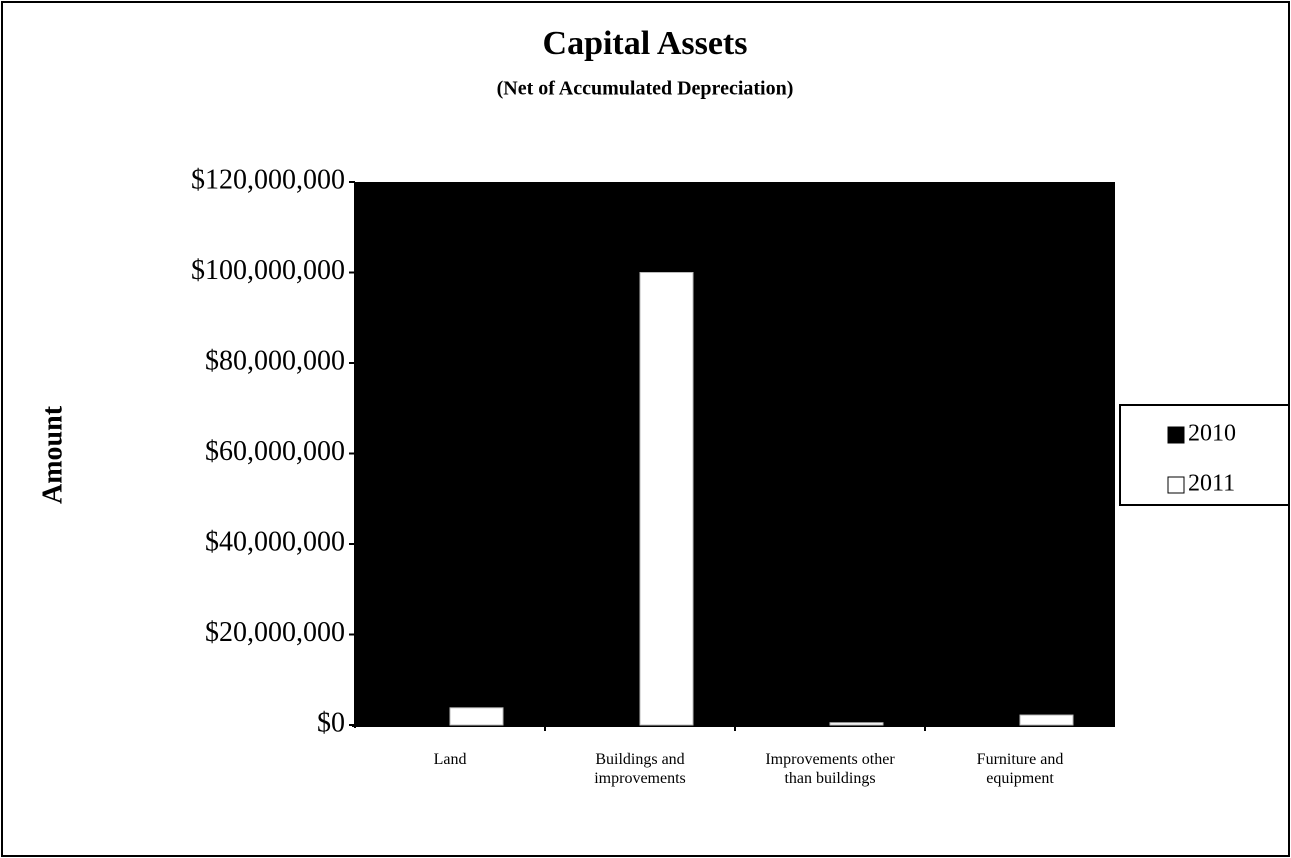  I want to click on y-axis-label: Amount, so click(52, 454).